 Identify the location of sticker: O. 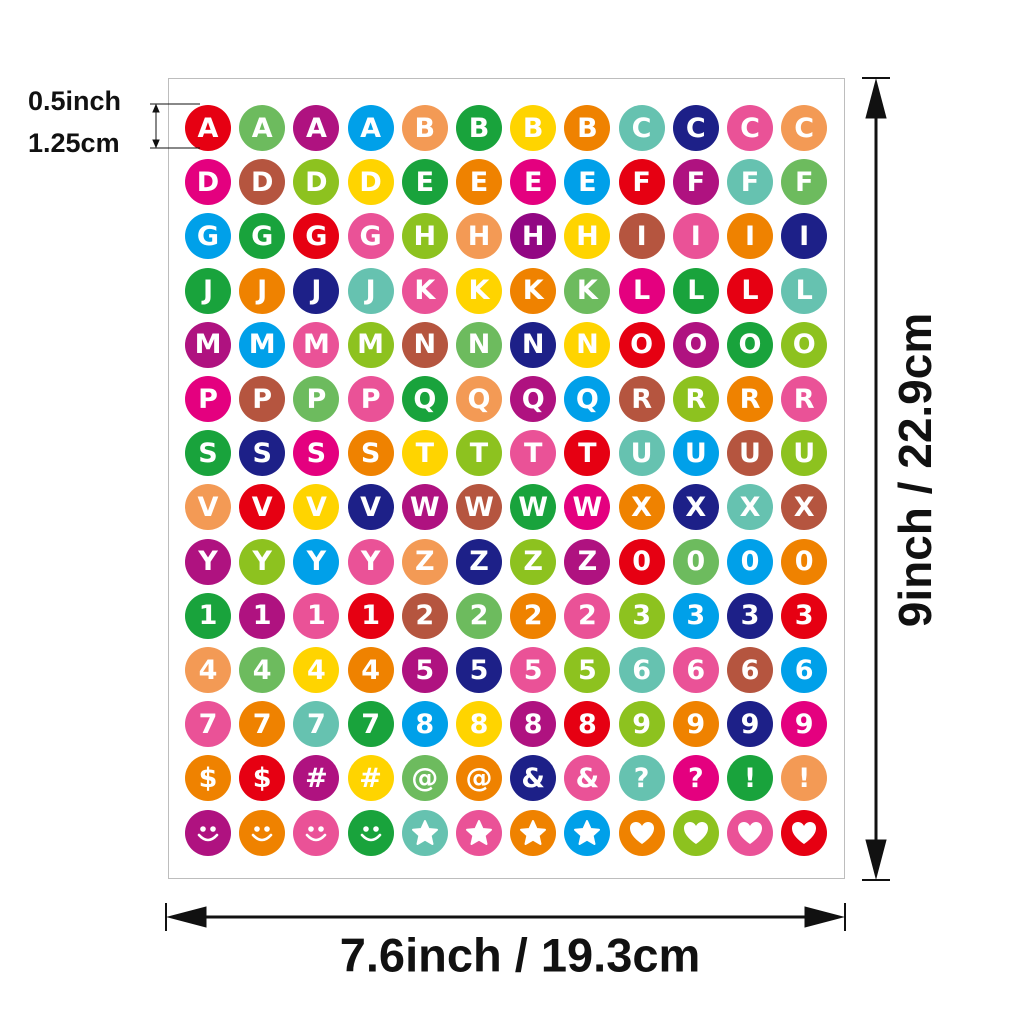
(804, 344).